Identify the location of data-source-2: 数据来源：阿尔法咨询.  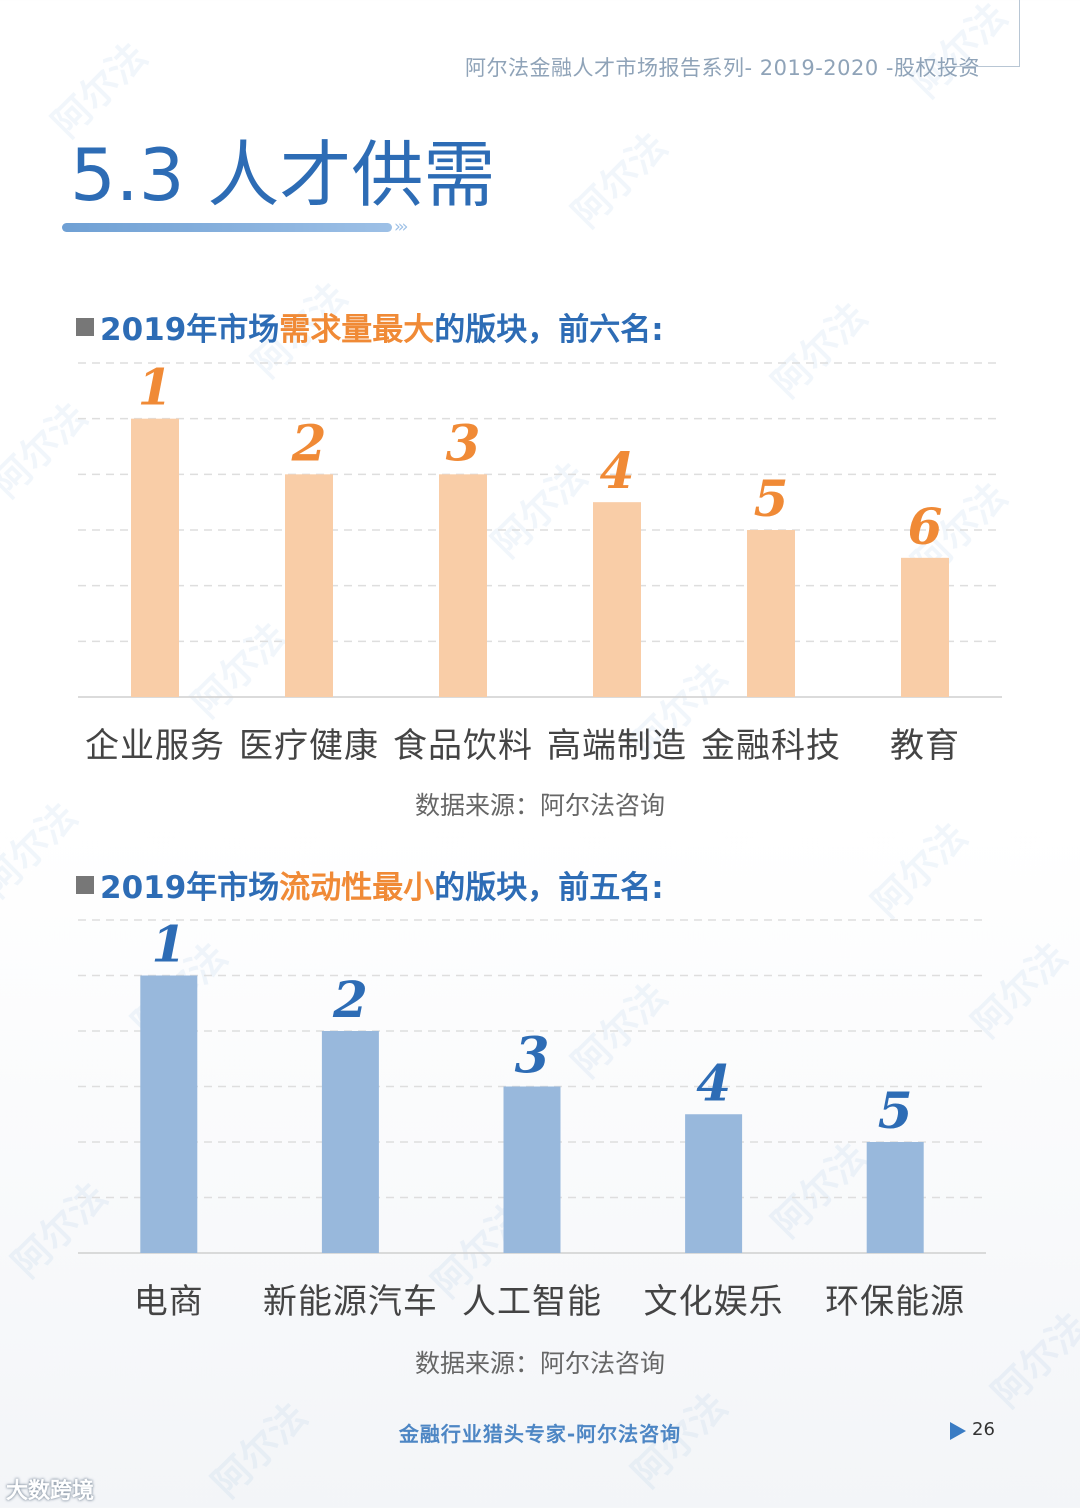
(539, 1363).